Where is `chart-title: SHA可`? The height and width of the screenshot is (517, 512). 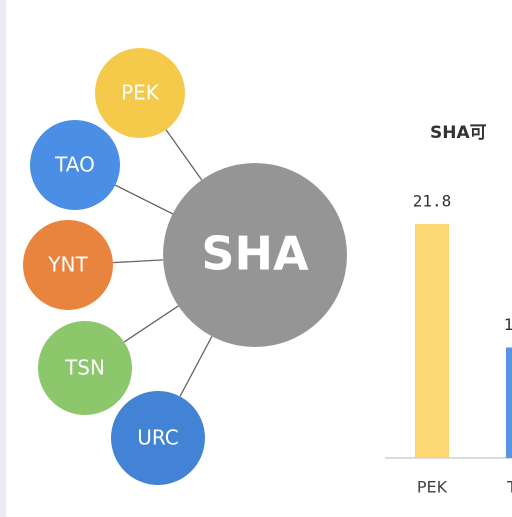 chart-title: SHA可 is located at coordinates (458, 133).